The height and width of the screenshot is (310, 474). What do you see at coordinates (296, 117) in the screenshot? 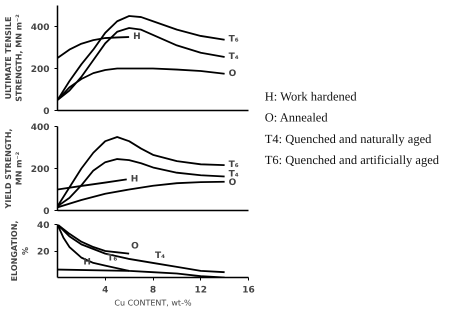
I see `text: O: Annealed` at bounding box center [296, 117].